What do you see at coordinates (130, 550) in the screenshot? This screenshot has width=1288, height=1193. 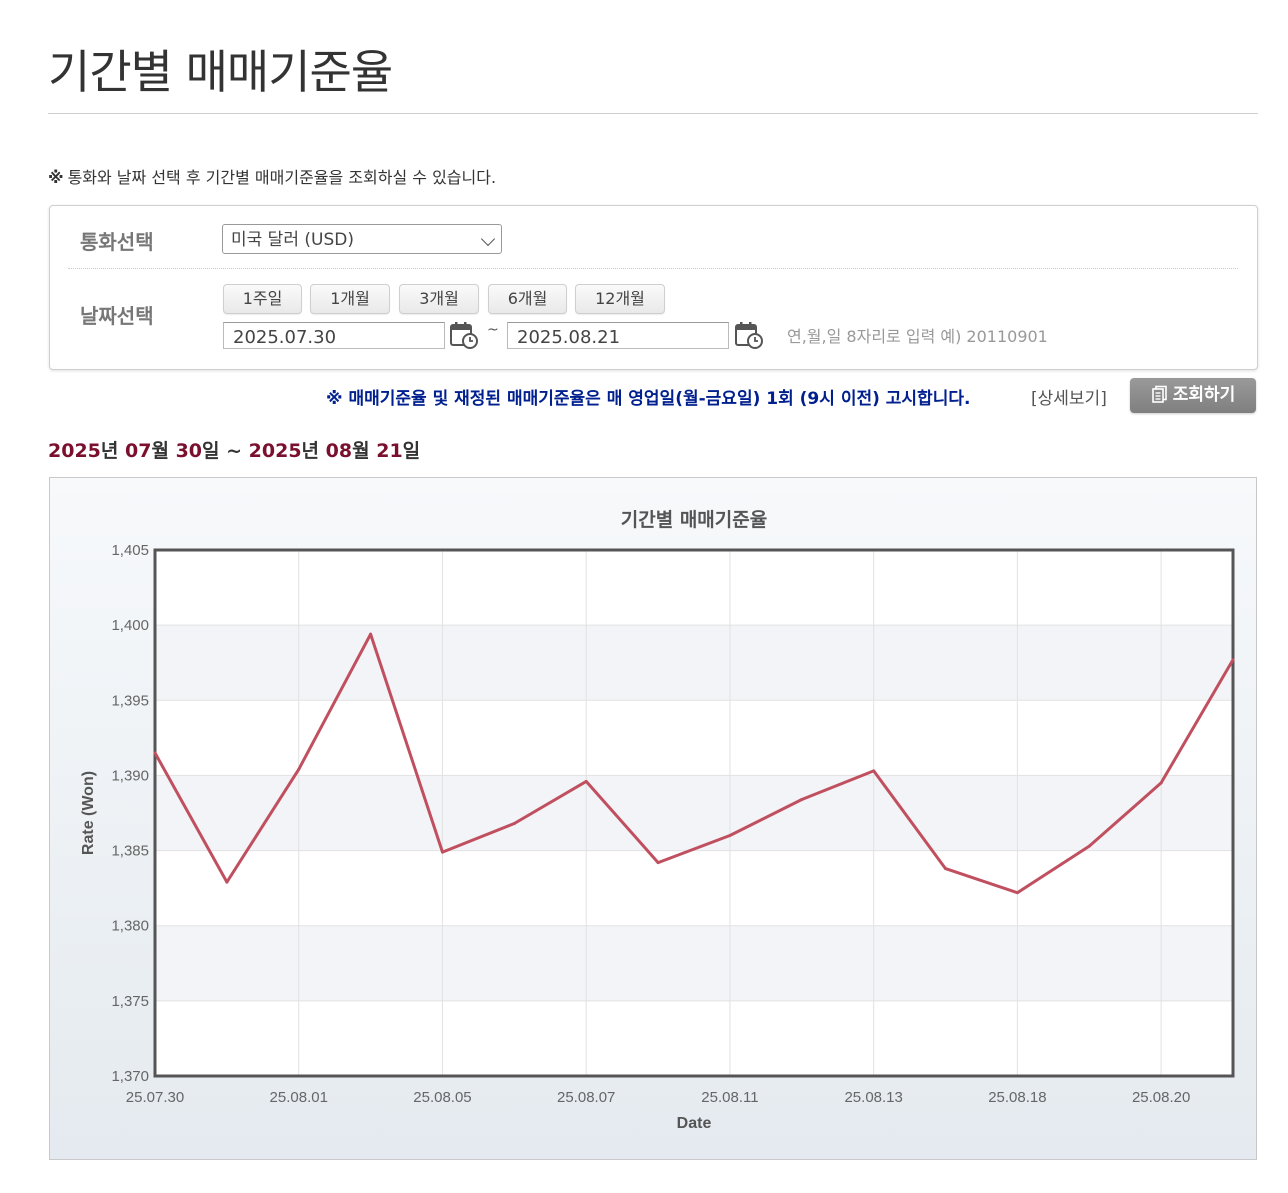 I see `y-tick-label: 1,405` at bounding box center [130, 550].